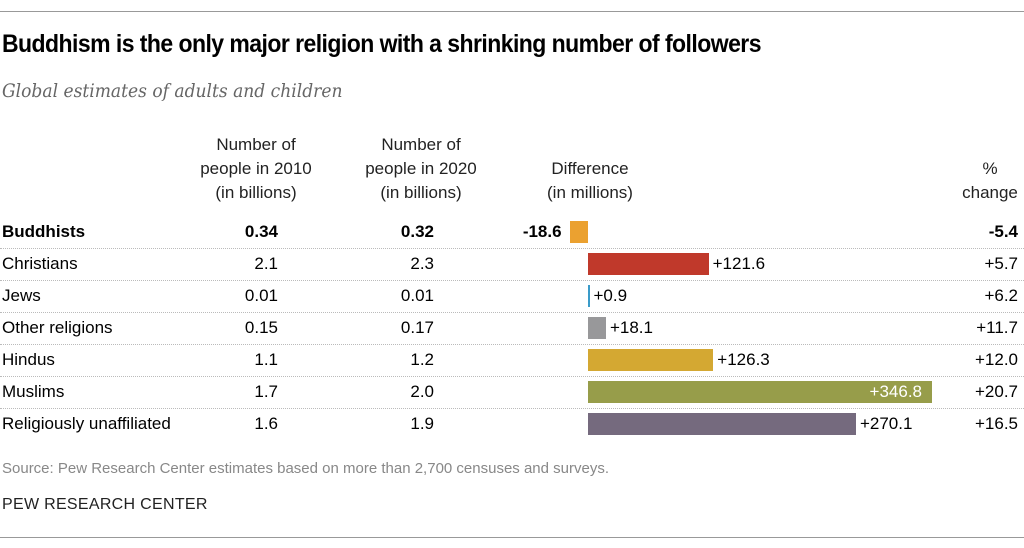 This screenshot has width=1024, height=548. What do you see at coordinates (743, 359) in the screenshot?
I see `difference-label: +126.3` at bounding box center [743, 359].